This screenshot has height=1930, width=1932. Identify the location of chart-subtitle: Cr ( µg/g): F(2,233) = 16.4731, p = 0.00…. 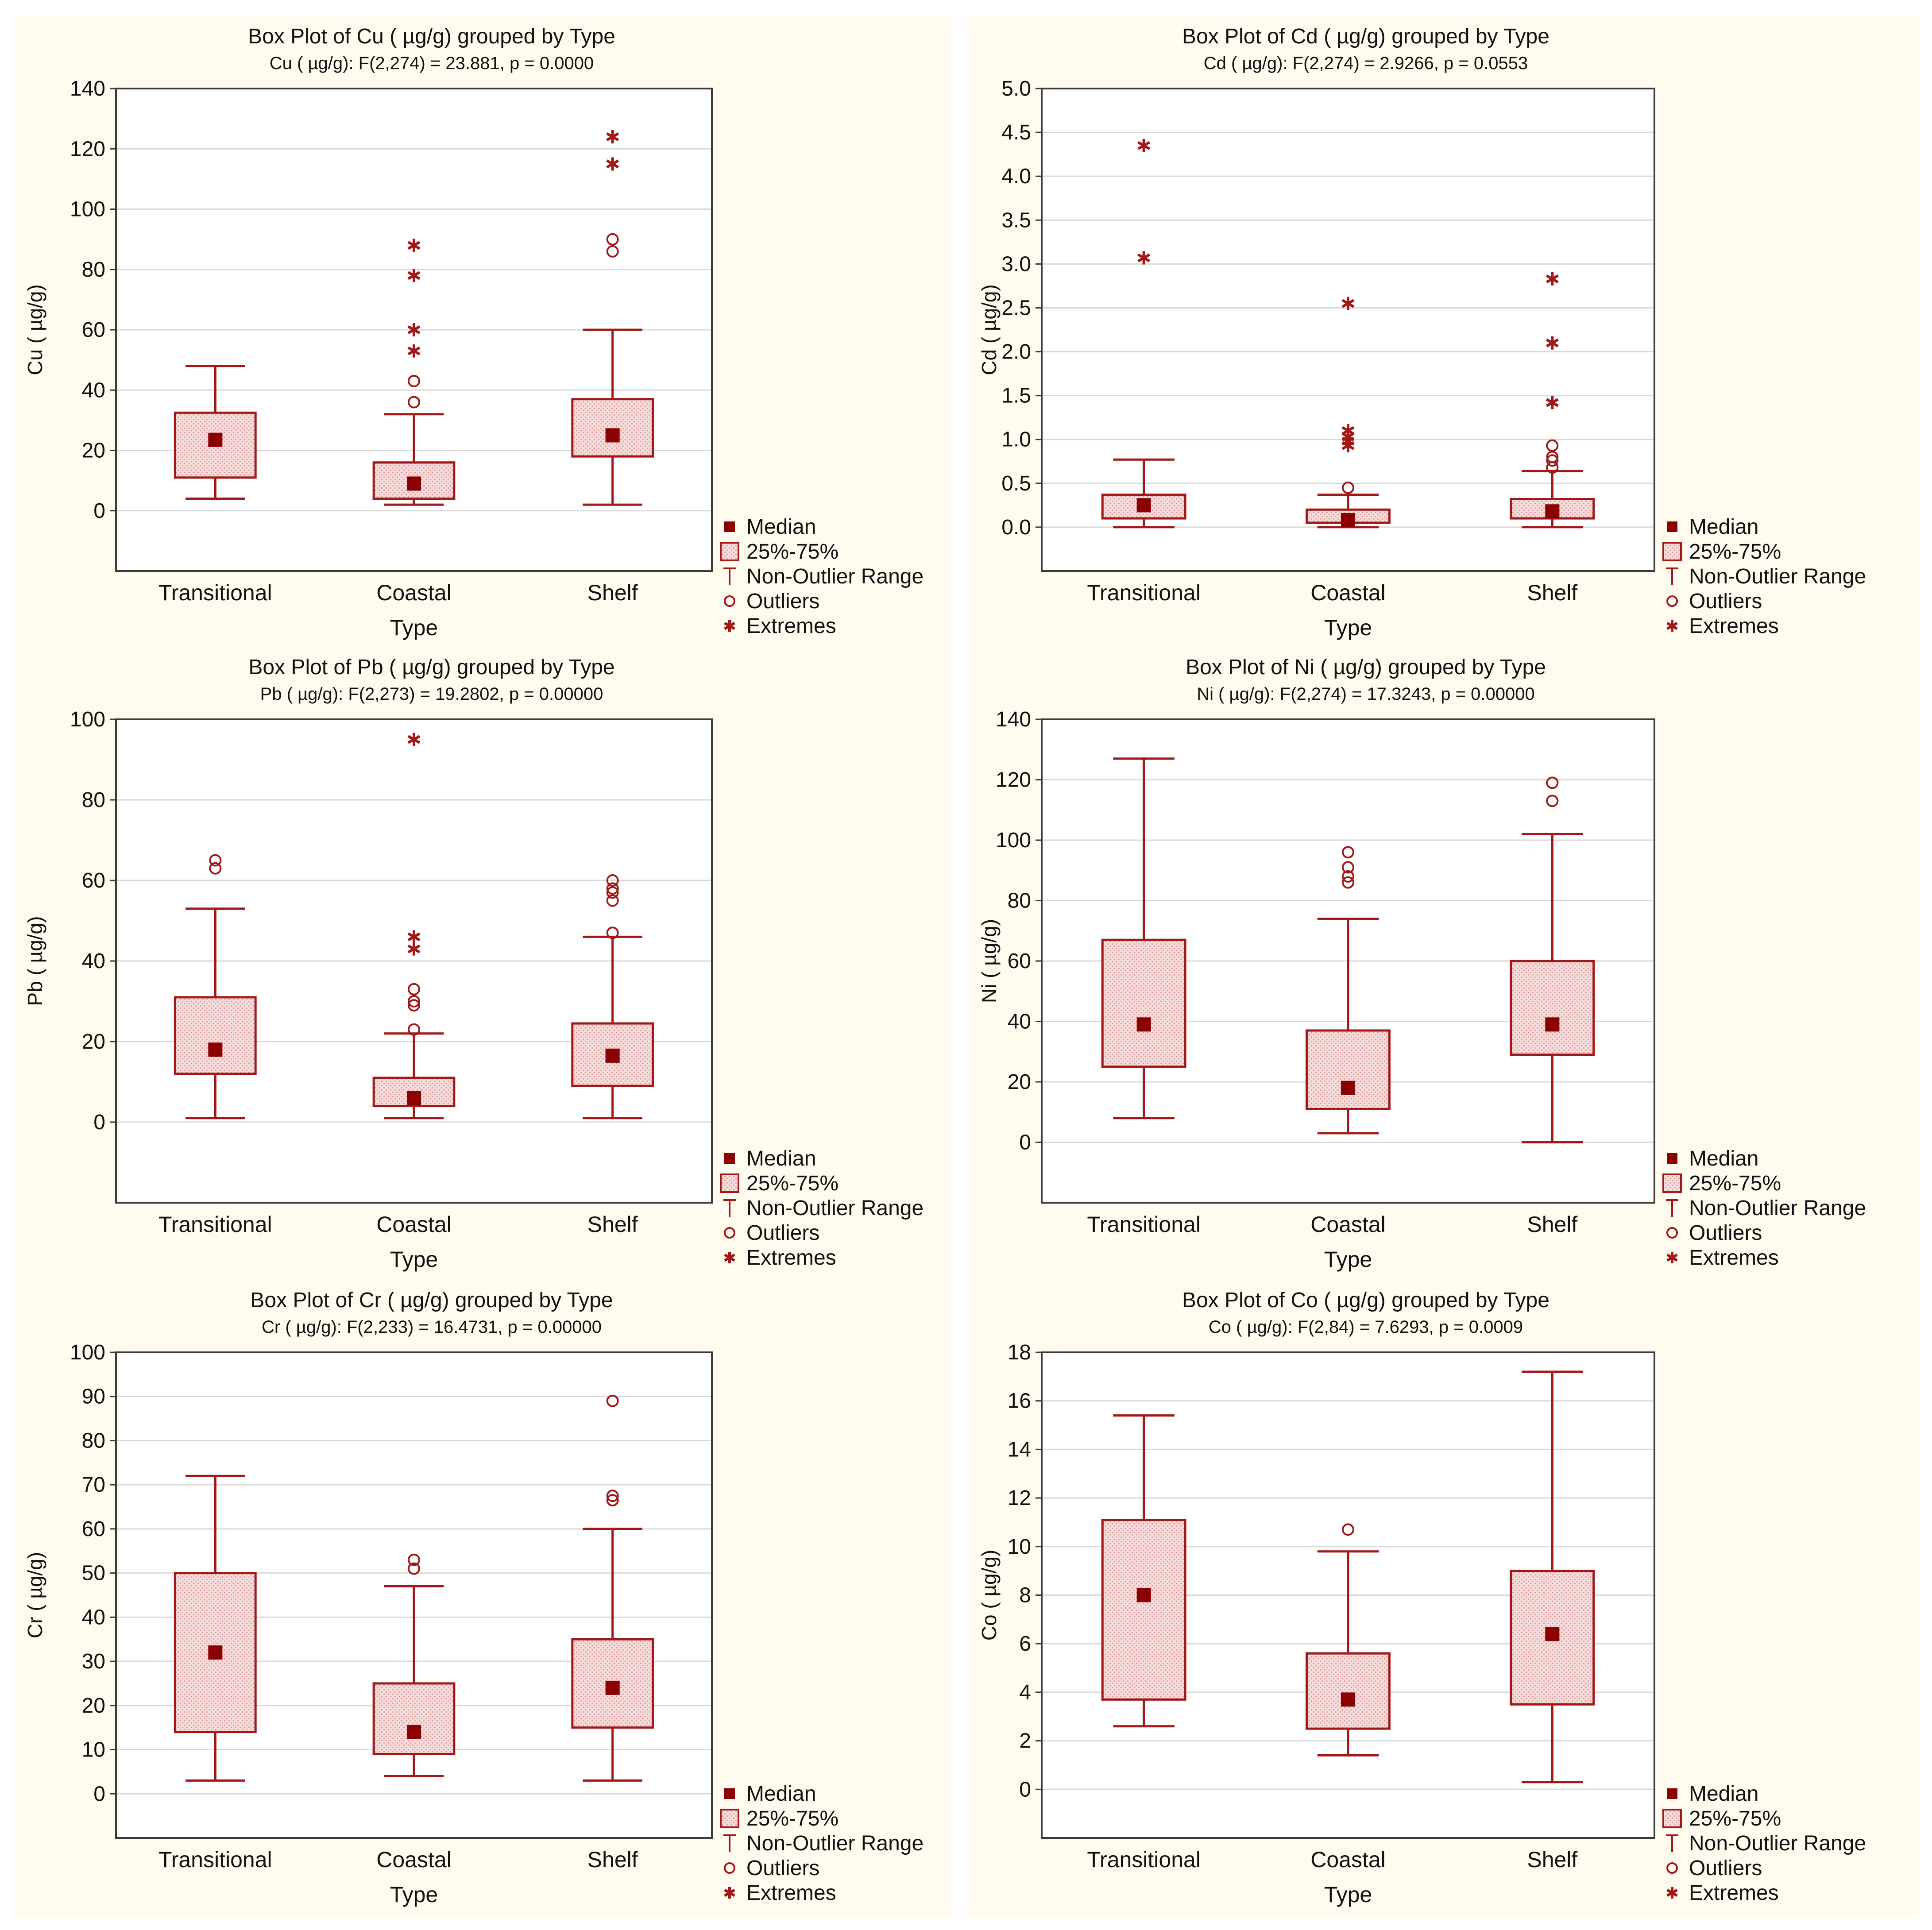
(432, 1327).